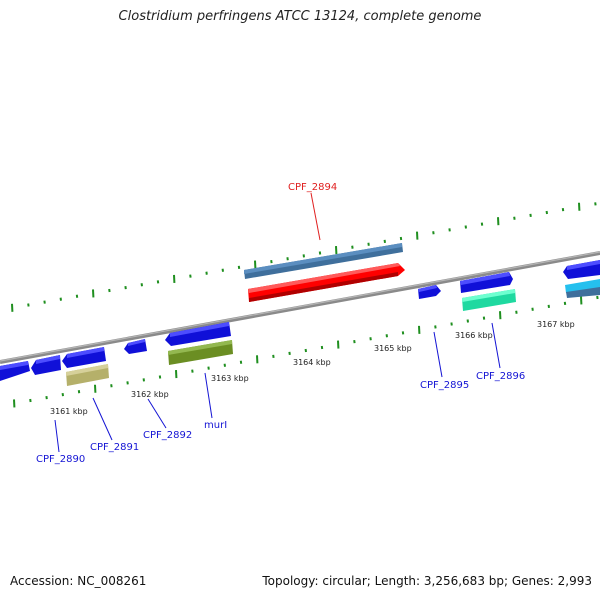 This screenshot has width=600, height=600. I want to click on feature-cpf2894-top, so click(323, 261).